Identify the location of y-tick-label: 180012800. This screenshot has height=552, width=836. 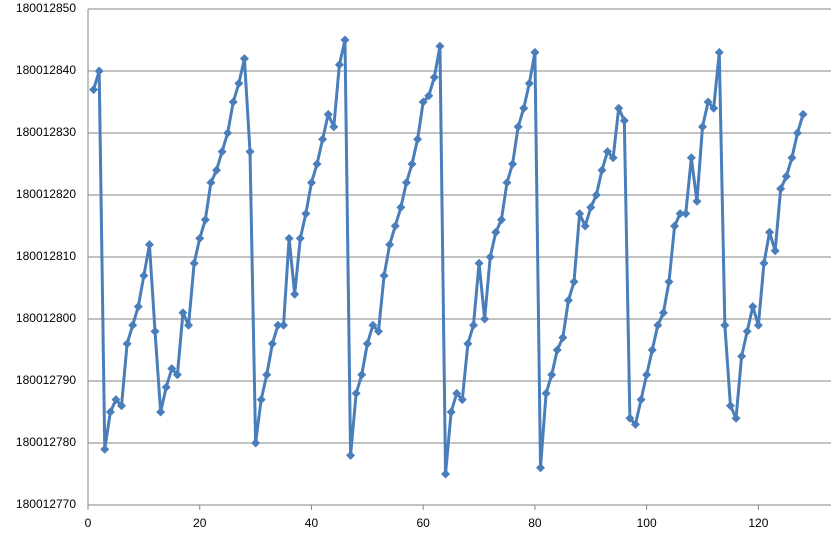
(46, 318).